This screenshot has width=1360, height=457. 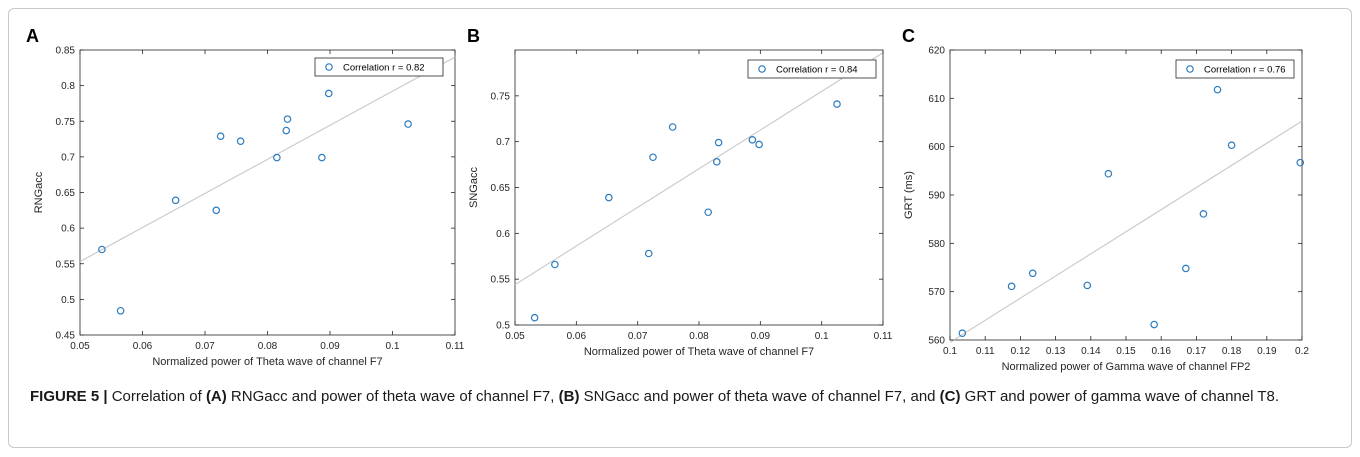 I want to click on caption-text: Correlation of, so click(x=156, y=396).